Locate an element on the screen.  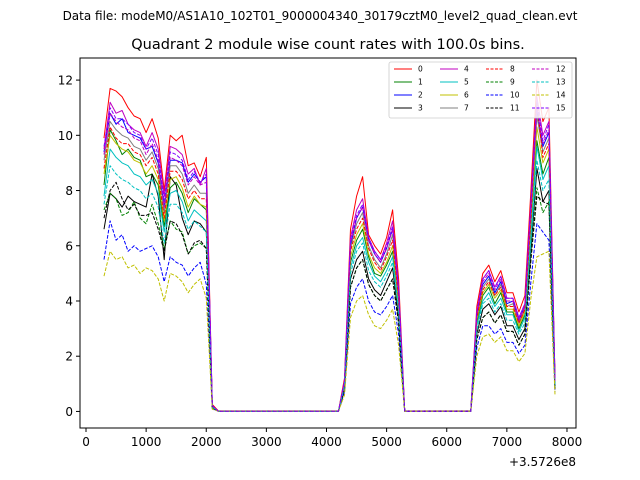
legend-label-1: 1 is located at coordinates (420, 82).